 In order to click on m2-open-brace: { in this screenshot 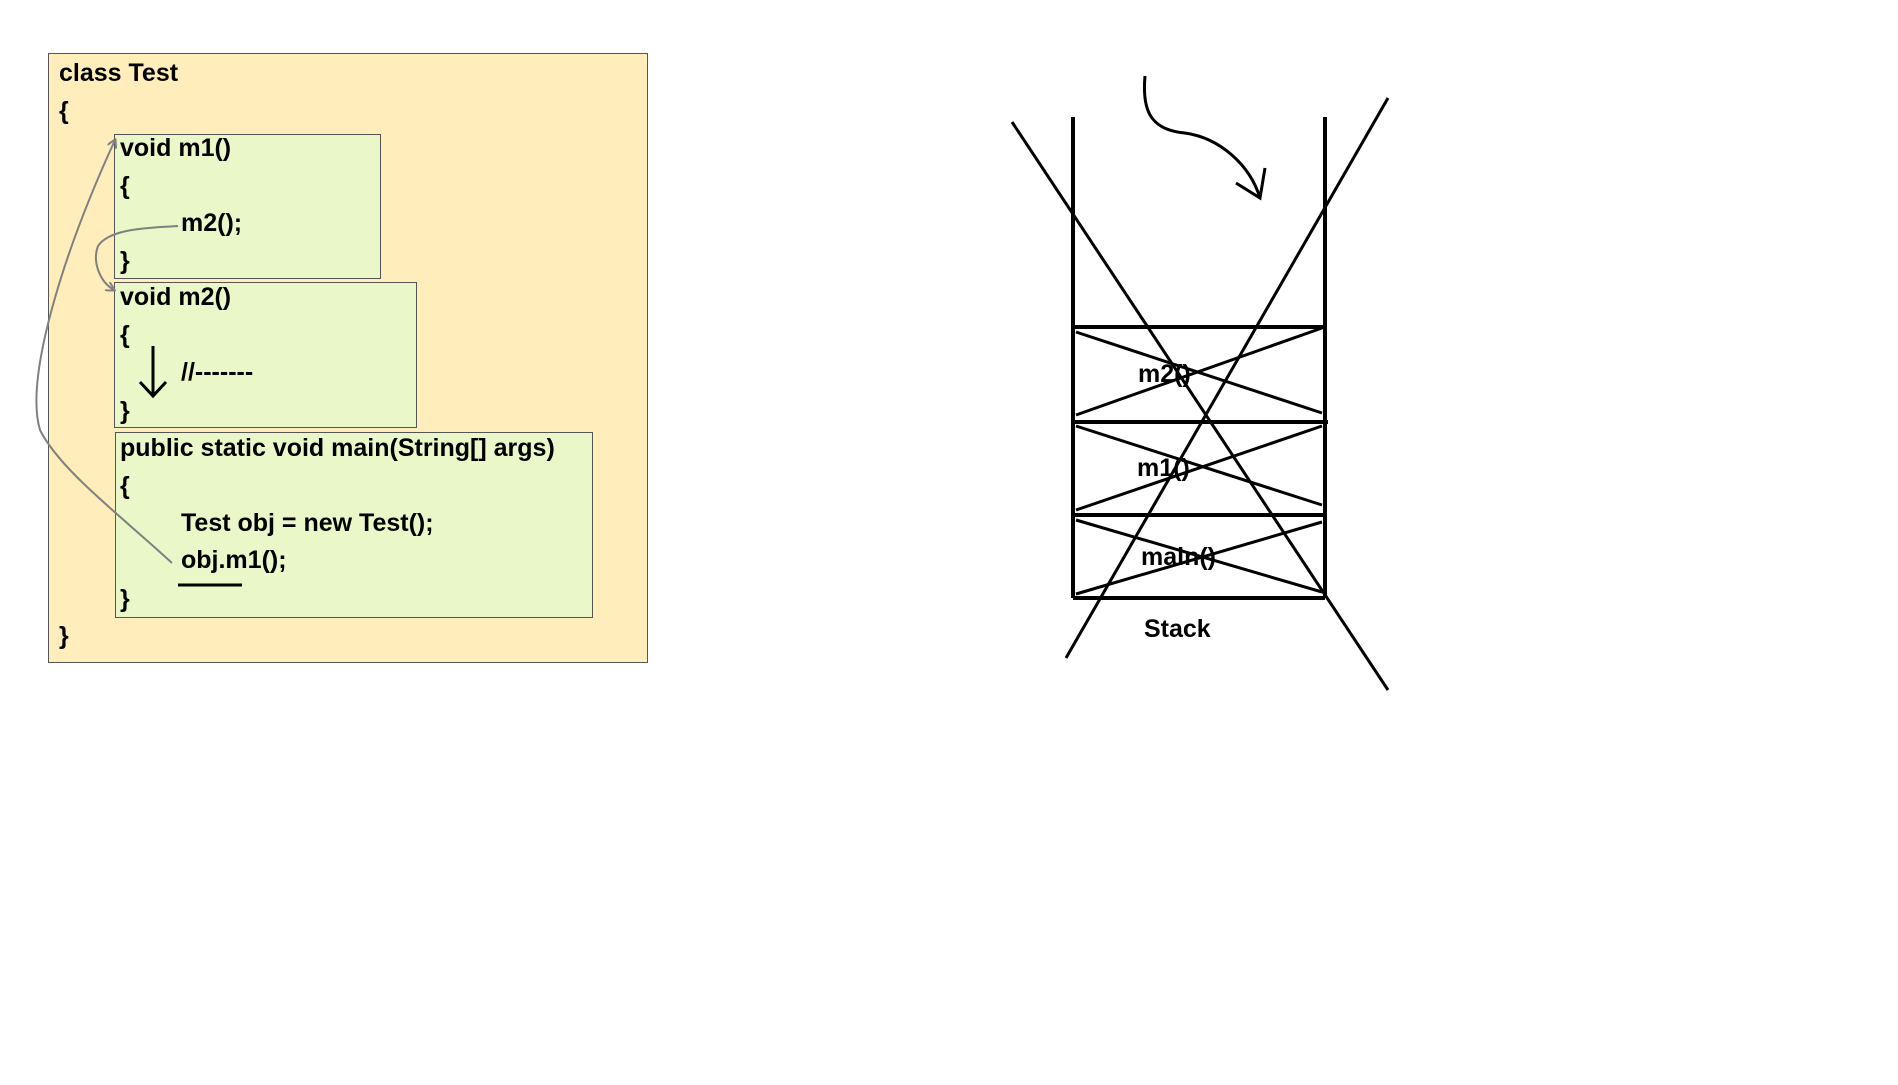, I will do `click(125, 335)`.